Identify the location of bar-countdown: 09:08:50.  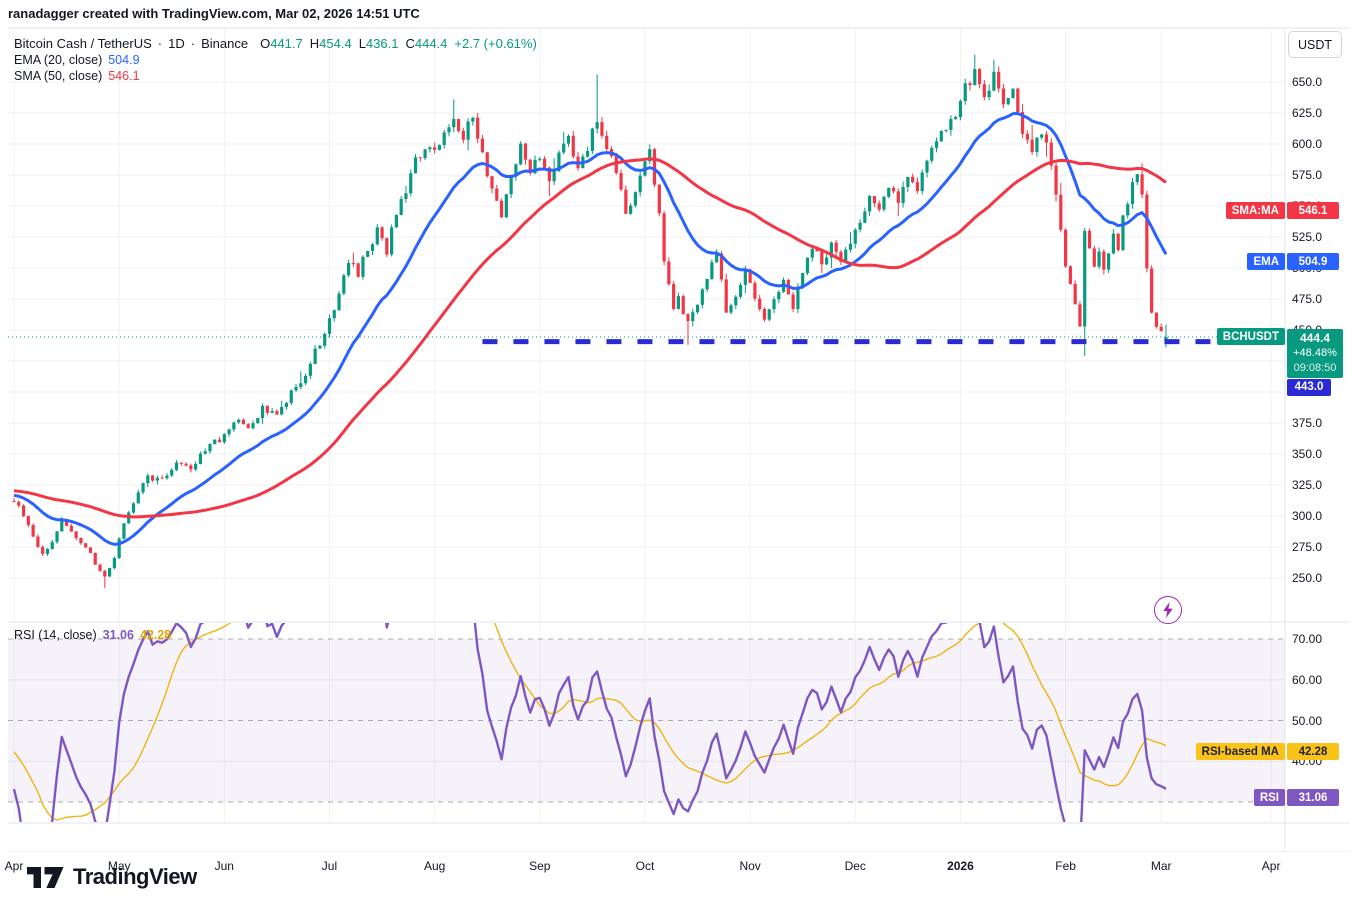
(1315, 367).